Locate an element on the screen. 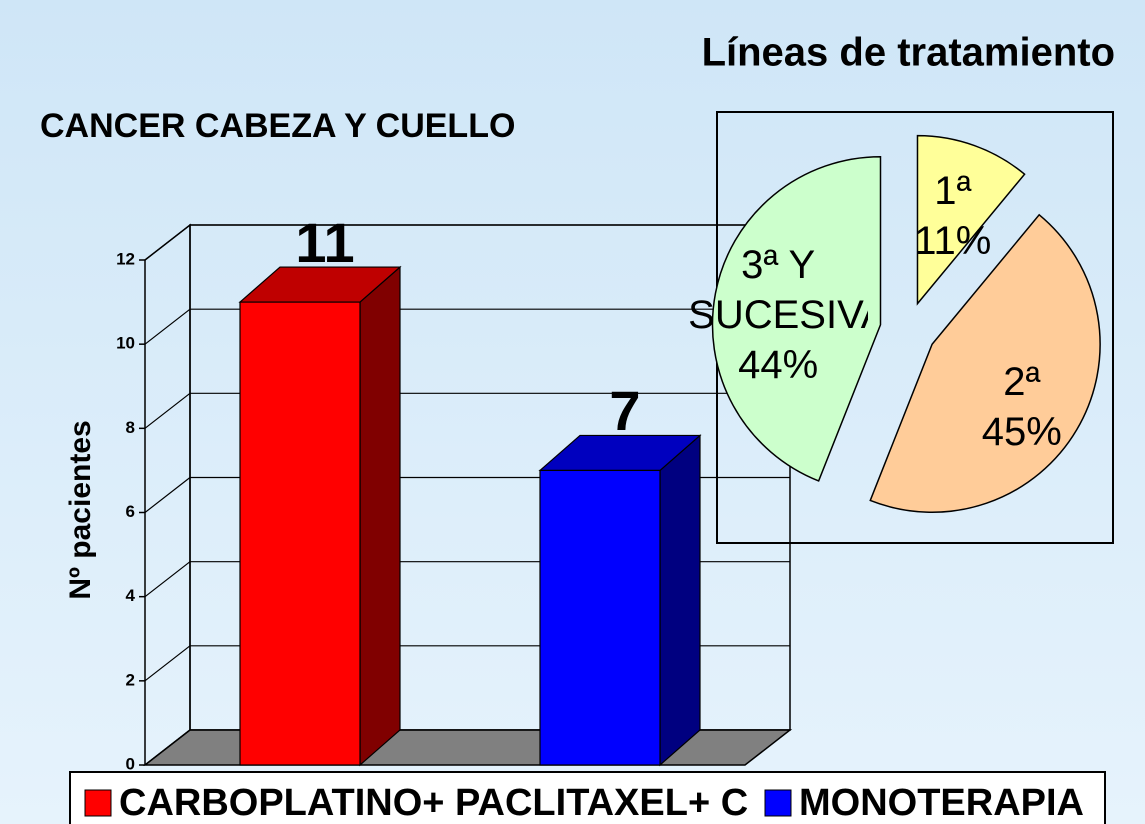 The image size is (1145, 824). y-tick-label: 6 is located at coordinates (130, 511).